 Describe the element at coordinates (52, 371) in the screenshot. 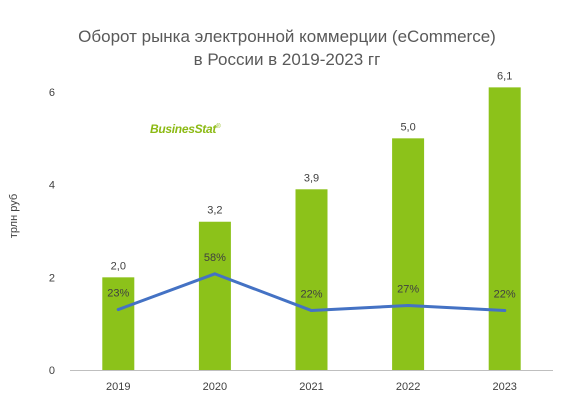

I see `y-tick-label: 0` at that location.